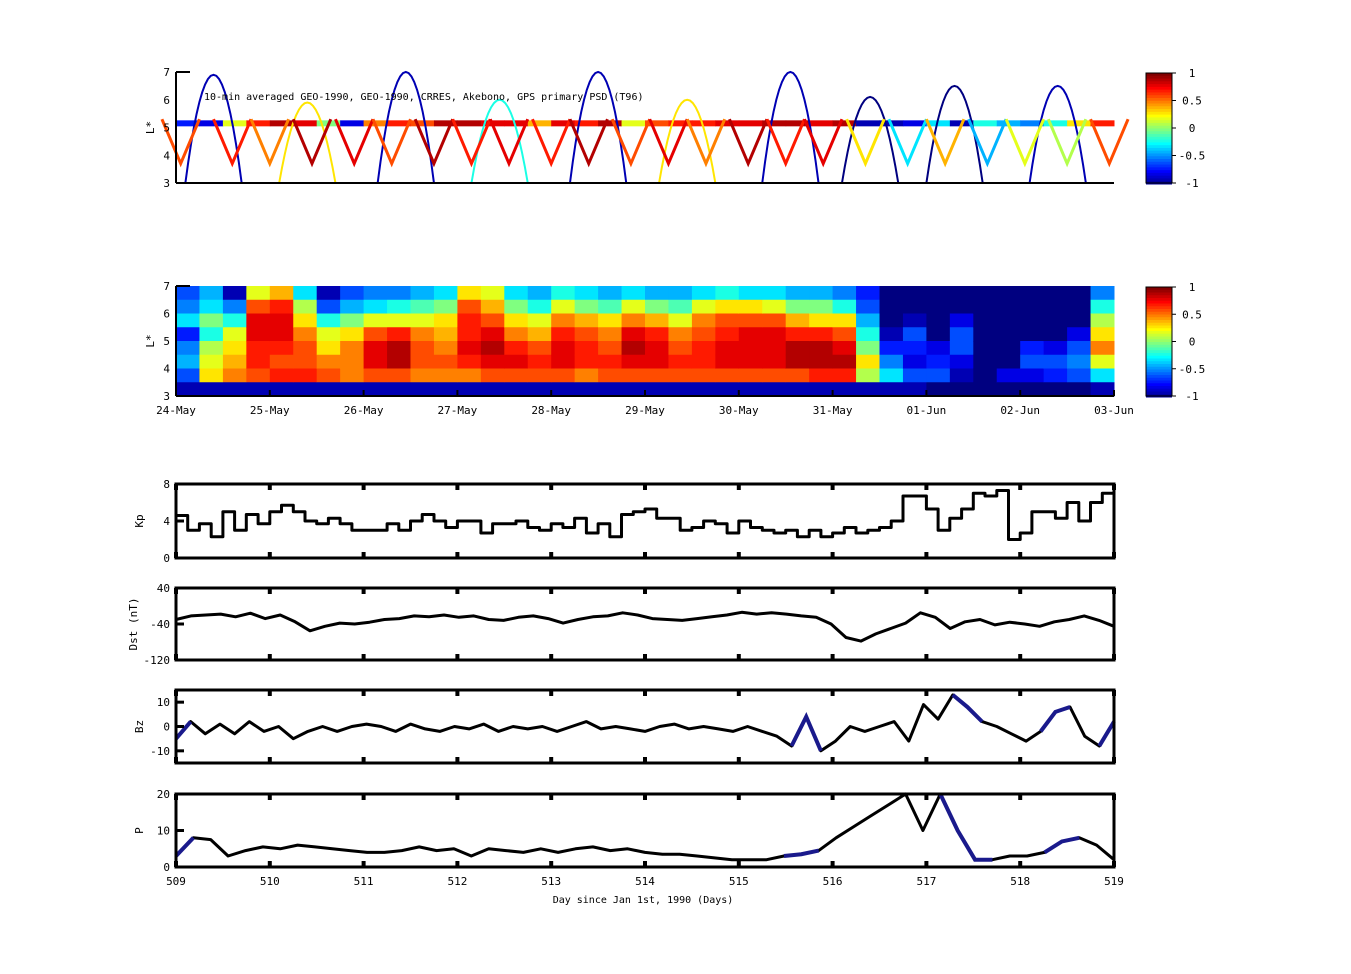 The image size is (1351, 974). I want to click on series-line-bz, so click(645, 723).